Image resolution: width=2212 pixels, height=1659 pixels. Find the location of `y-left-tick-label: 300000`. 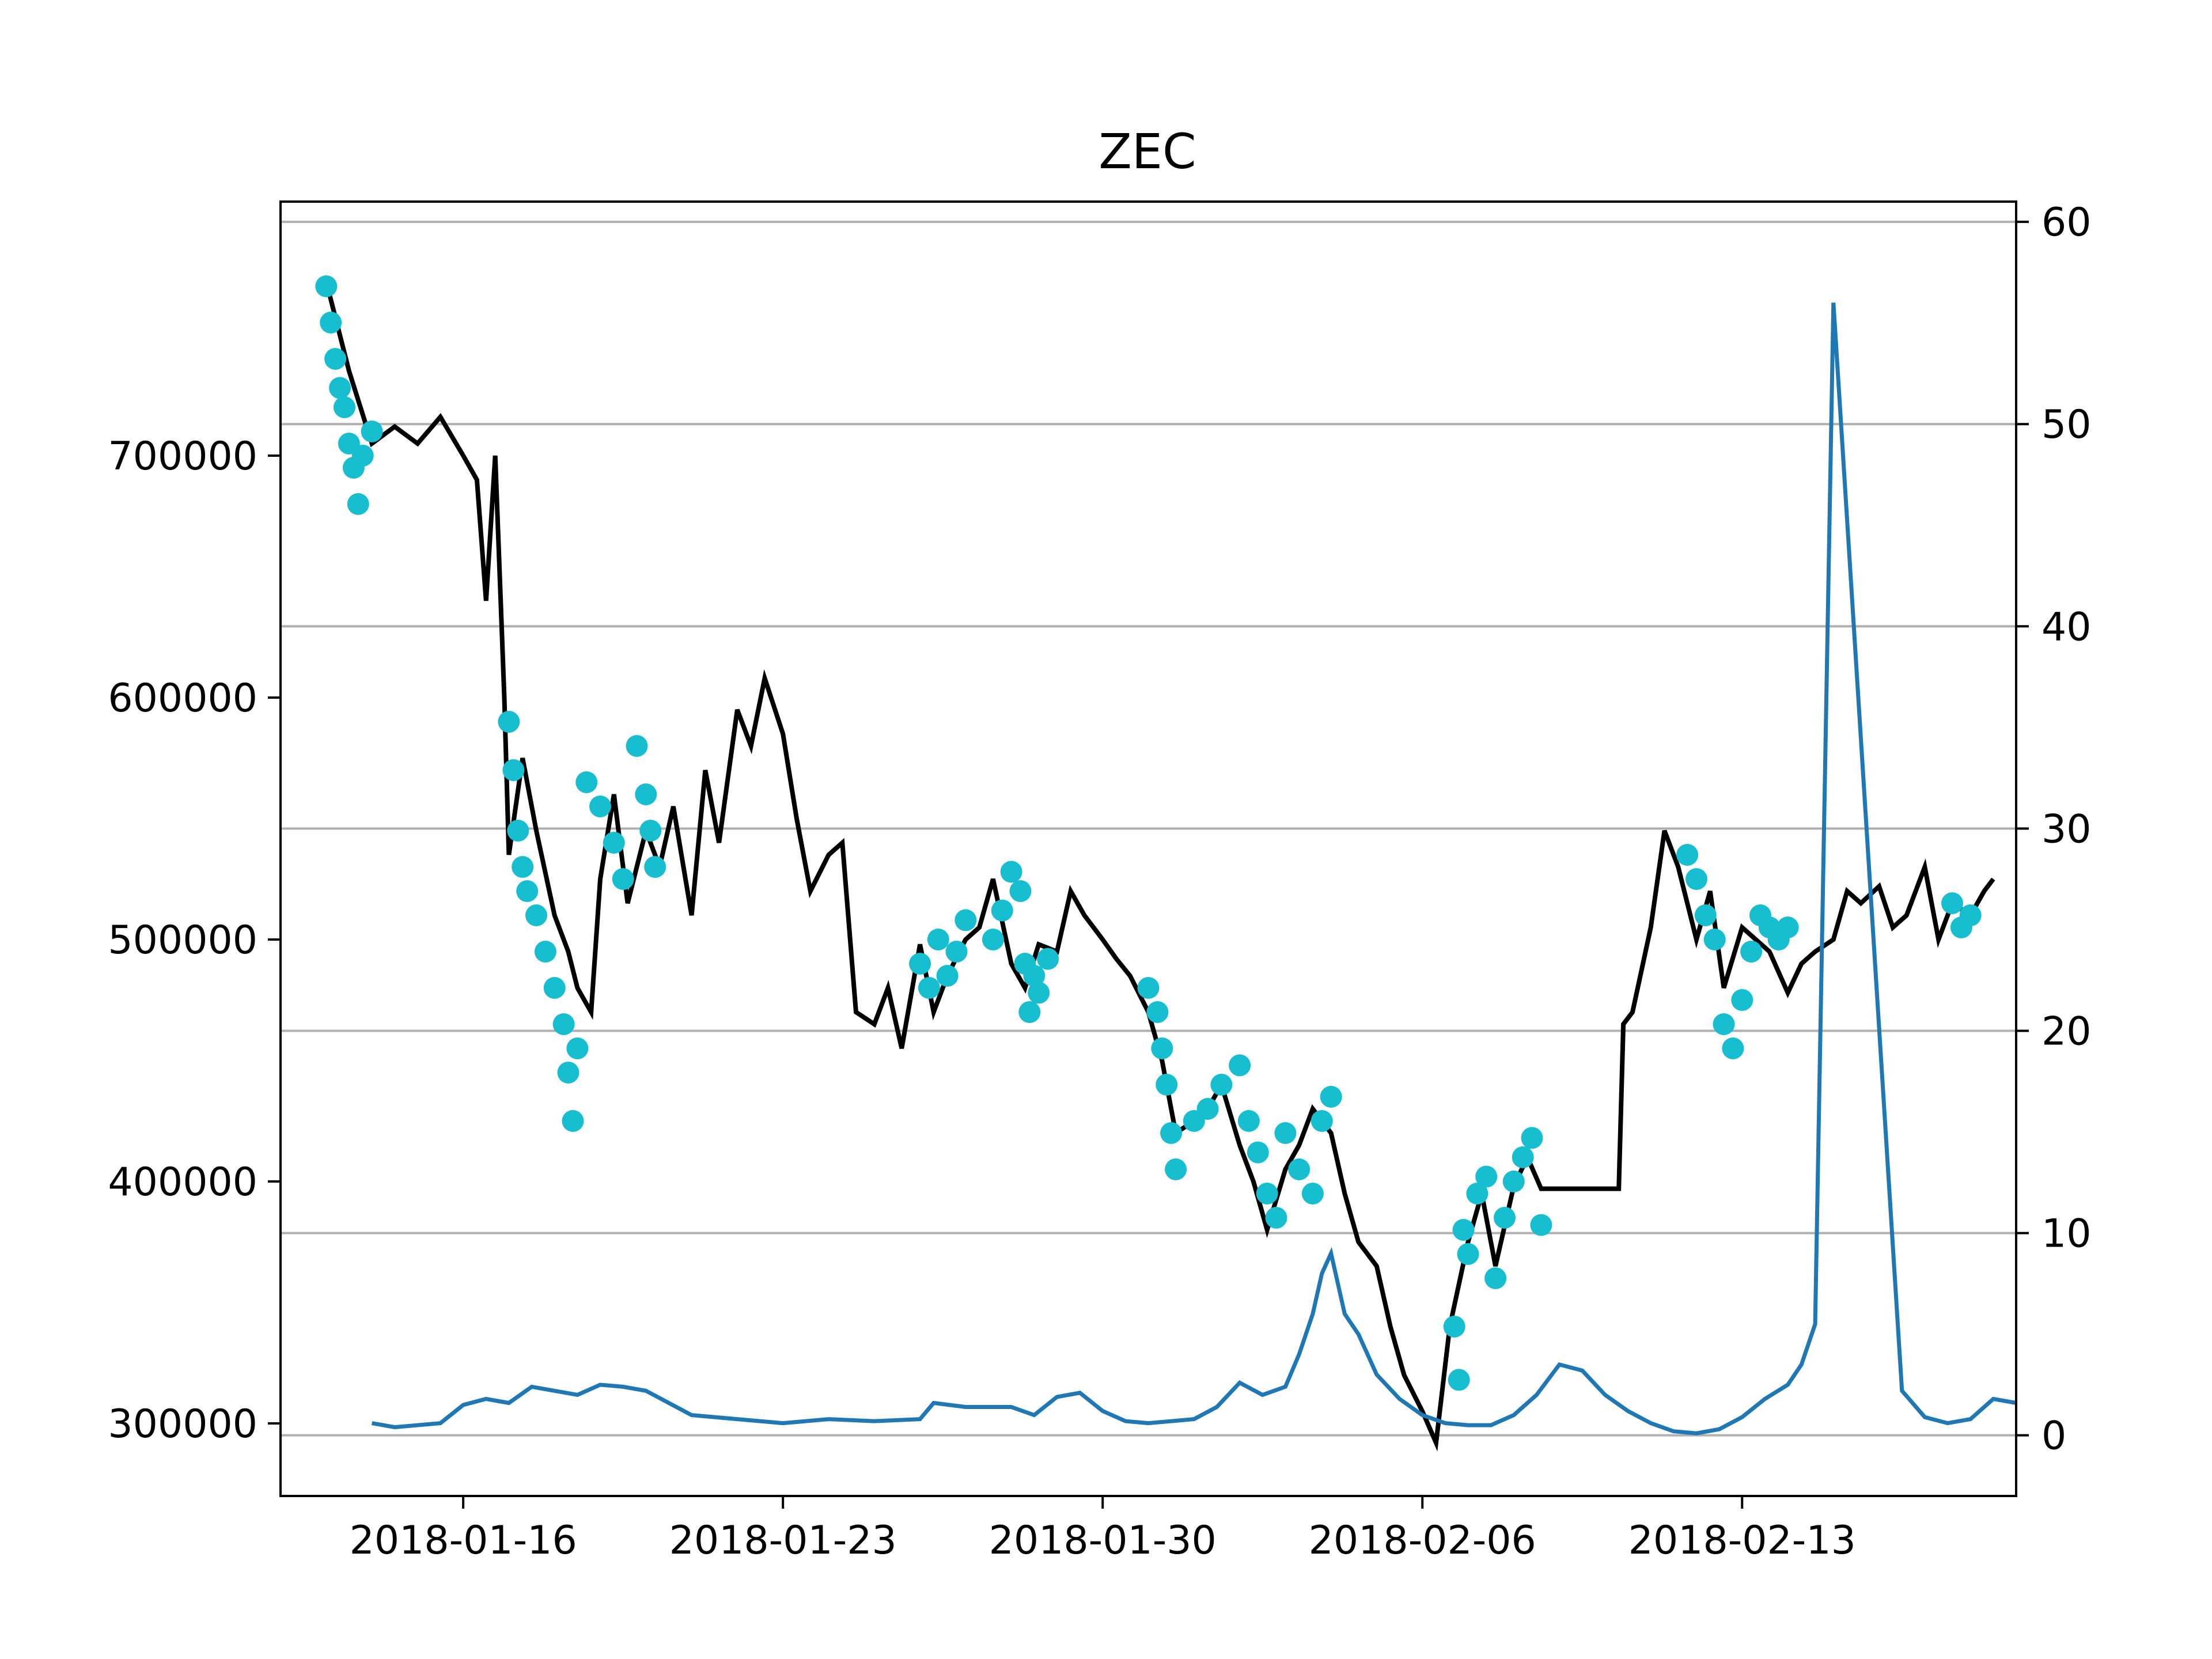

y-left-tick-label: 300000 is located at coordinates (182, 1424).